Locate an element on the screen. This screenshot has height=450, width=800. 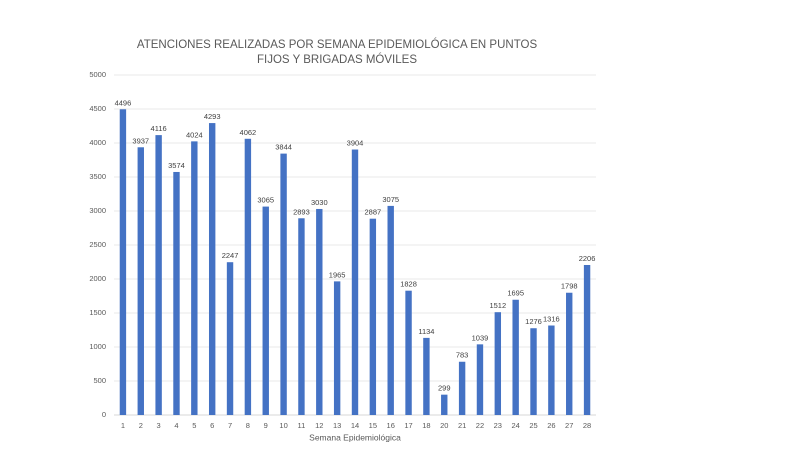
y-tick-label: 0 is located at coordinates (104, 414).